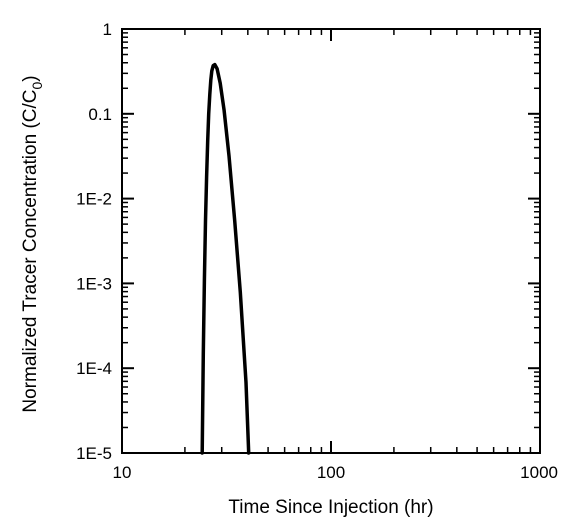  I want to click on y-axis-title-close: ), so click(30, 78).